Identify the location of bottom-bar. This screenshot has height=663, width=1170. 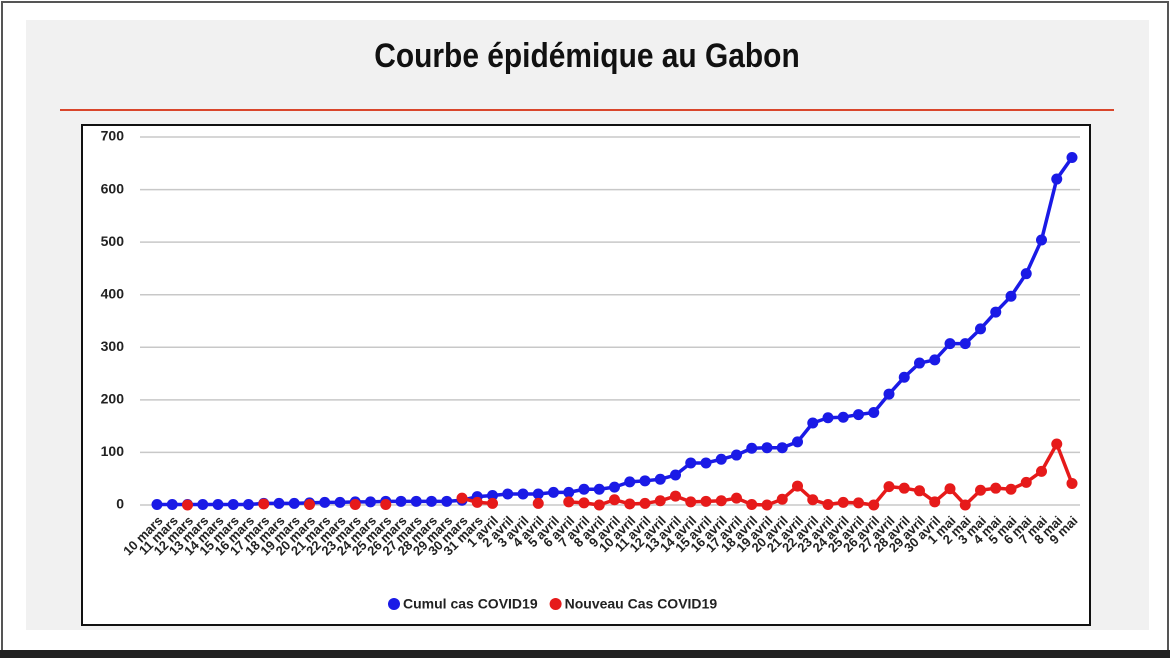
(585, 654).